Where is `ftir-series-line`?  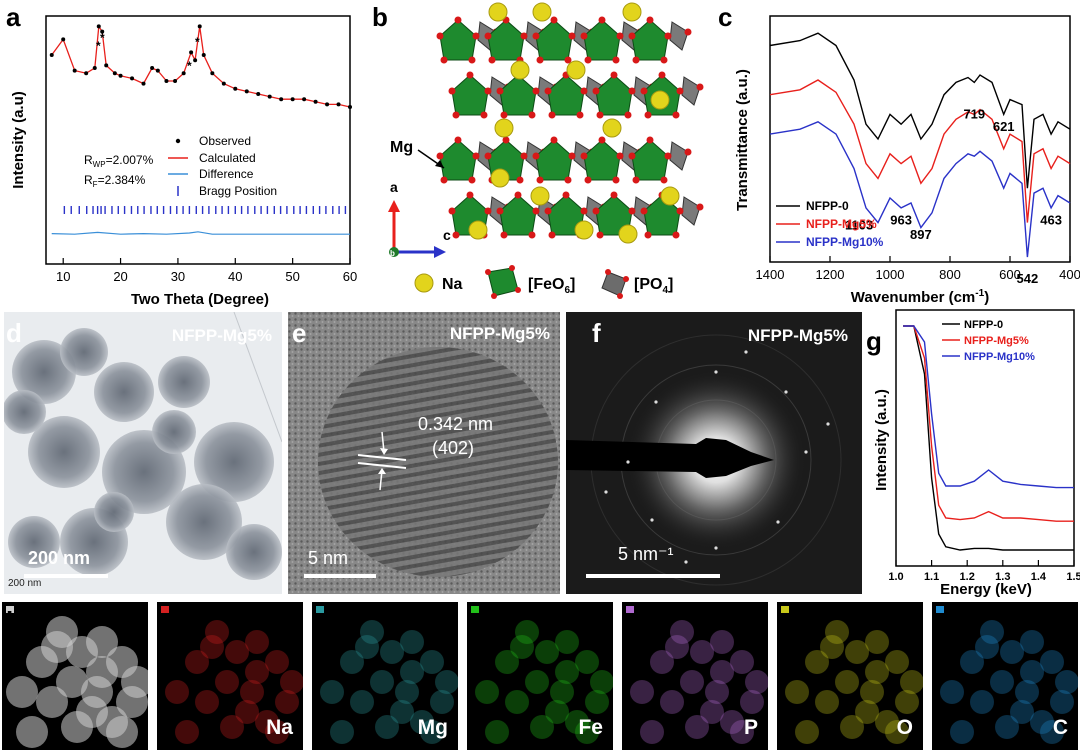
ftir-series-line is located at coordinates (920, 151).